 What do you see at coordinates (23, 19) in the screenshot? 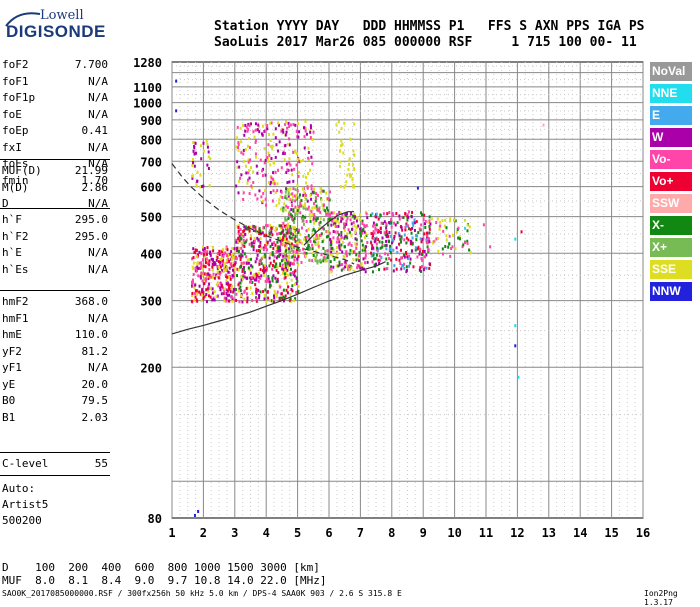
I see `logo-swoosh-icon` at bounding box center [23, 19].